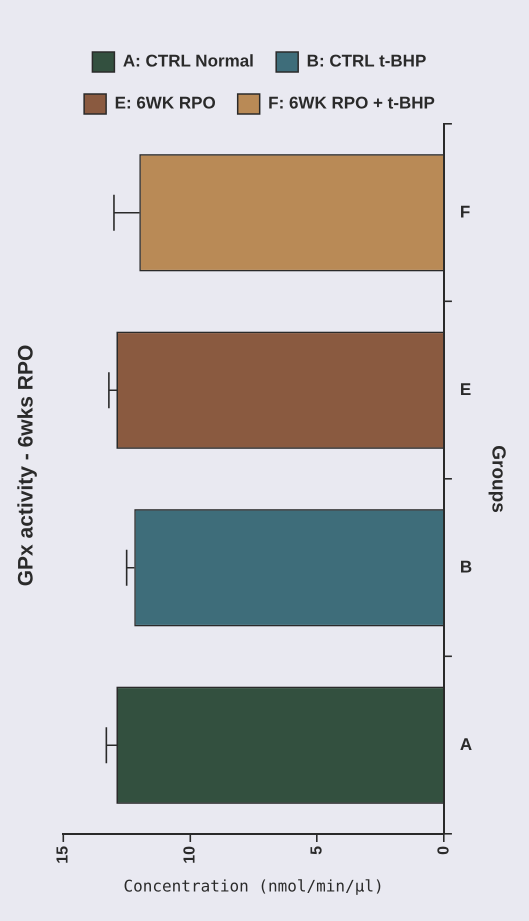 The image size is (529, 921). What do you see at coordinates (466, 389) in the screenshot?
I see `y-tick-label: E` at bounding box center [466, 389].